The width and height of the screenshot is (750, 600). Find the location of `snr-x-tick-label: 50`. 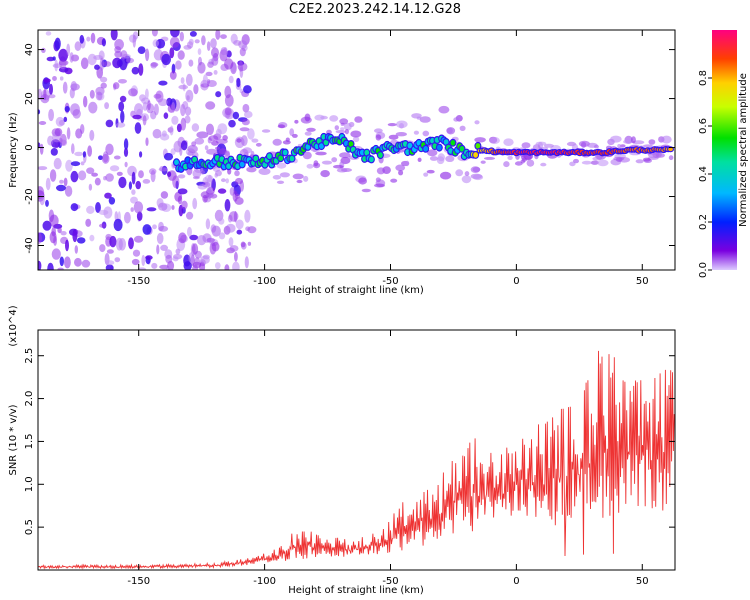

snr-x-tick-label: 50 is located at coordinates (642, 581).